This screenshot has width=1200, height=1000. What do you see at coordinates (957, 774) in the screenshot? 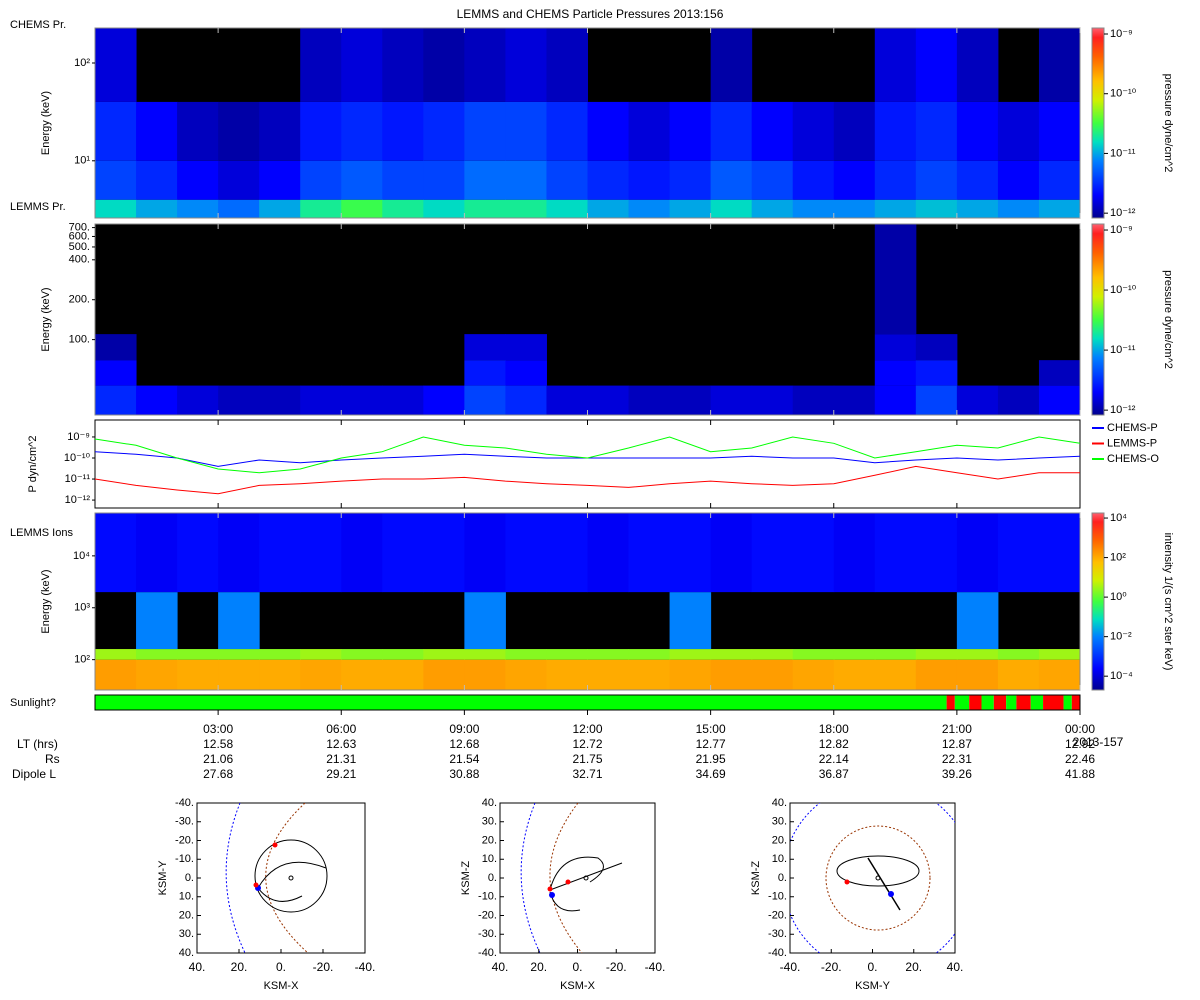
I see `ephemeris-value: 39.26` at bounding box center [957, 774].